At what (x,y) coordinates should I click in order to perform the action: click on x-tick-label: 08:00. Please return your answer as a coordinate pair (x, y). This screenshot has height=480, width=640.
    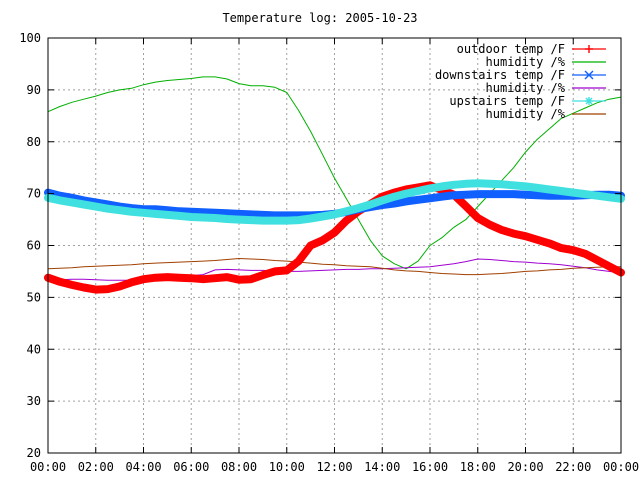
    Looking at the image, I should click on (239, 467).